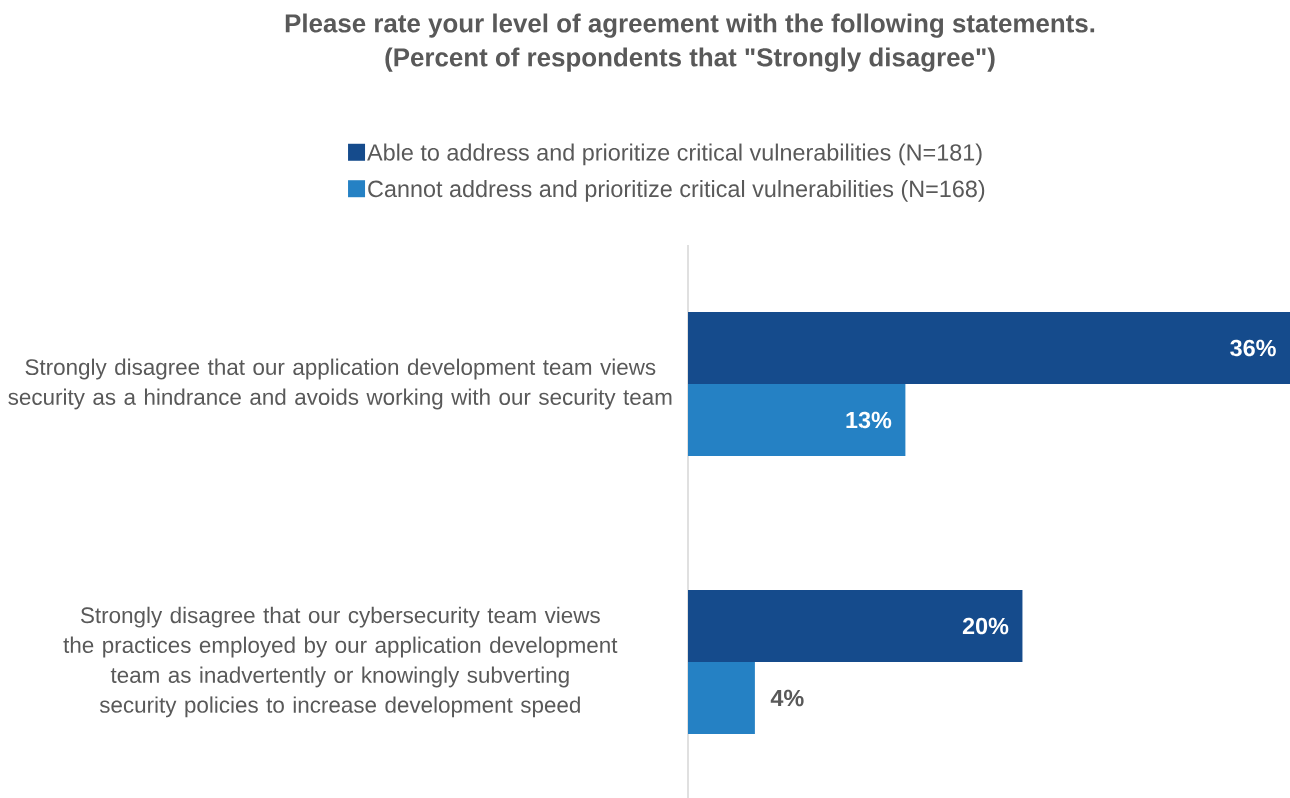  I want to click on legend-label: Cannot address and prioritize critical vulnerabilities (N=168), so click(676, 191).